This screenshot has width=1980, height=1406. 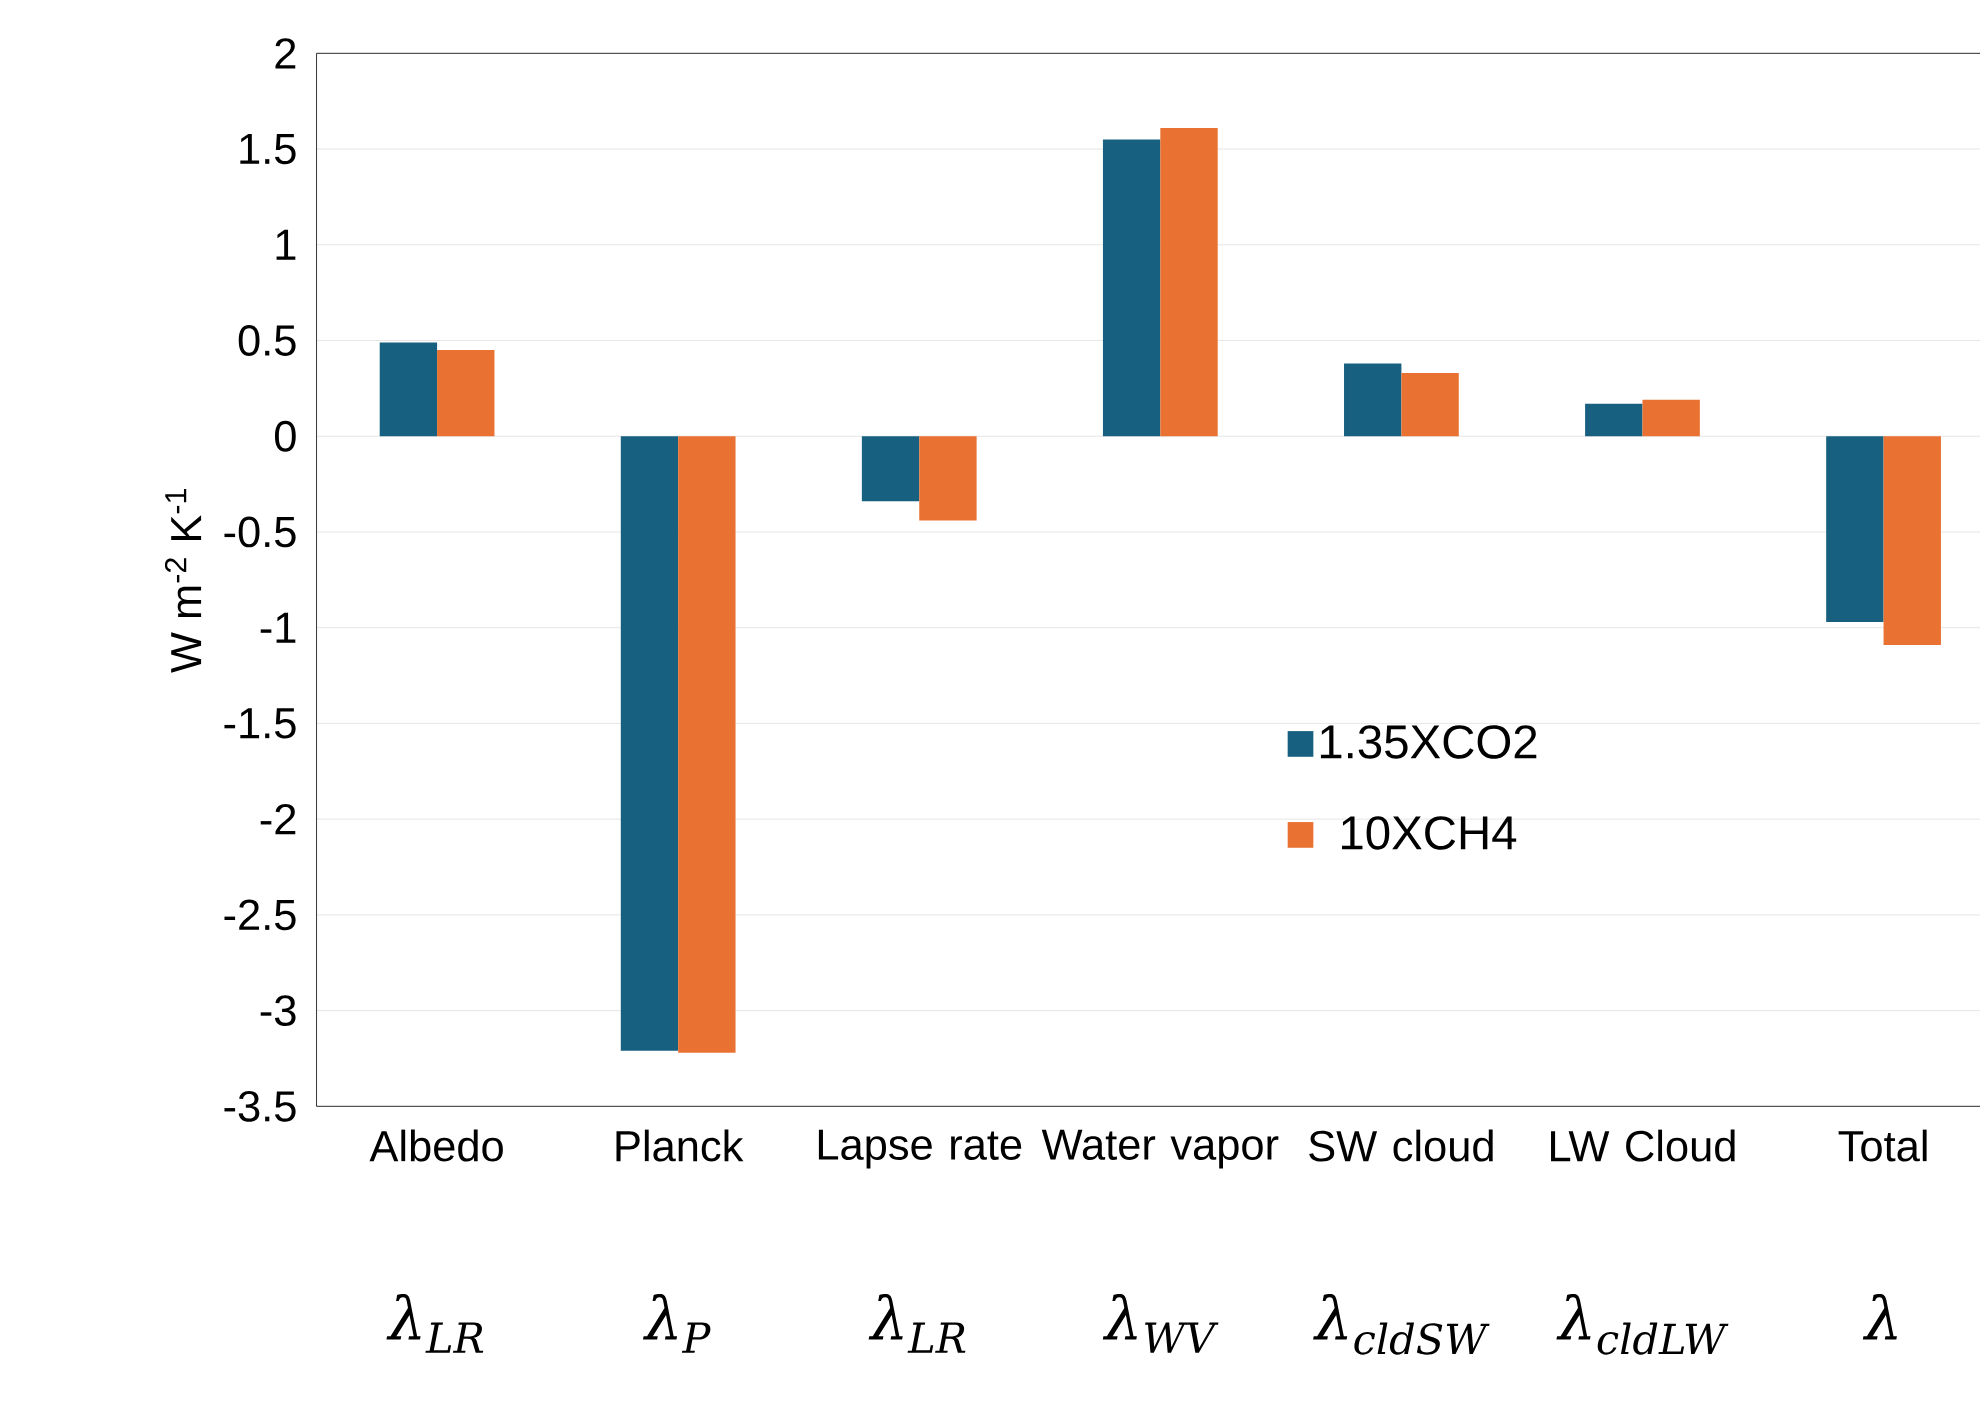 What do you see at coordinates (680, 1145) in the screenshot?
I see `x-tick-label: Planck` at bounding box center [680, 1145].